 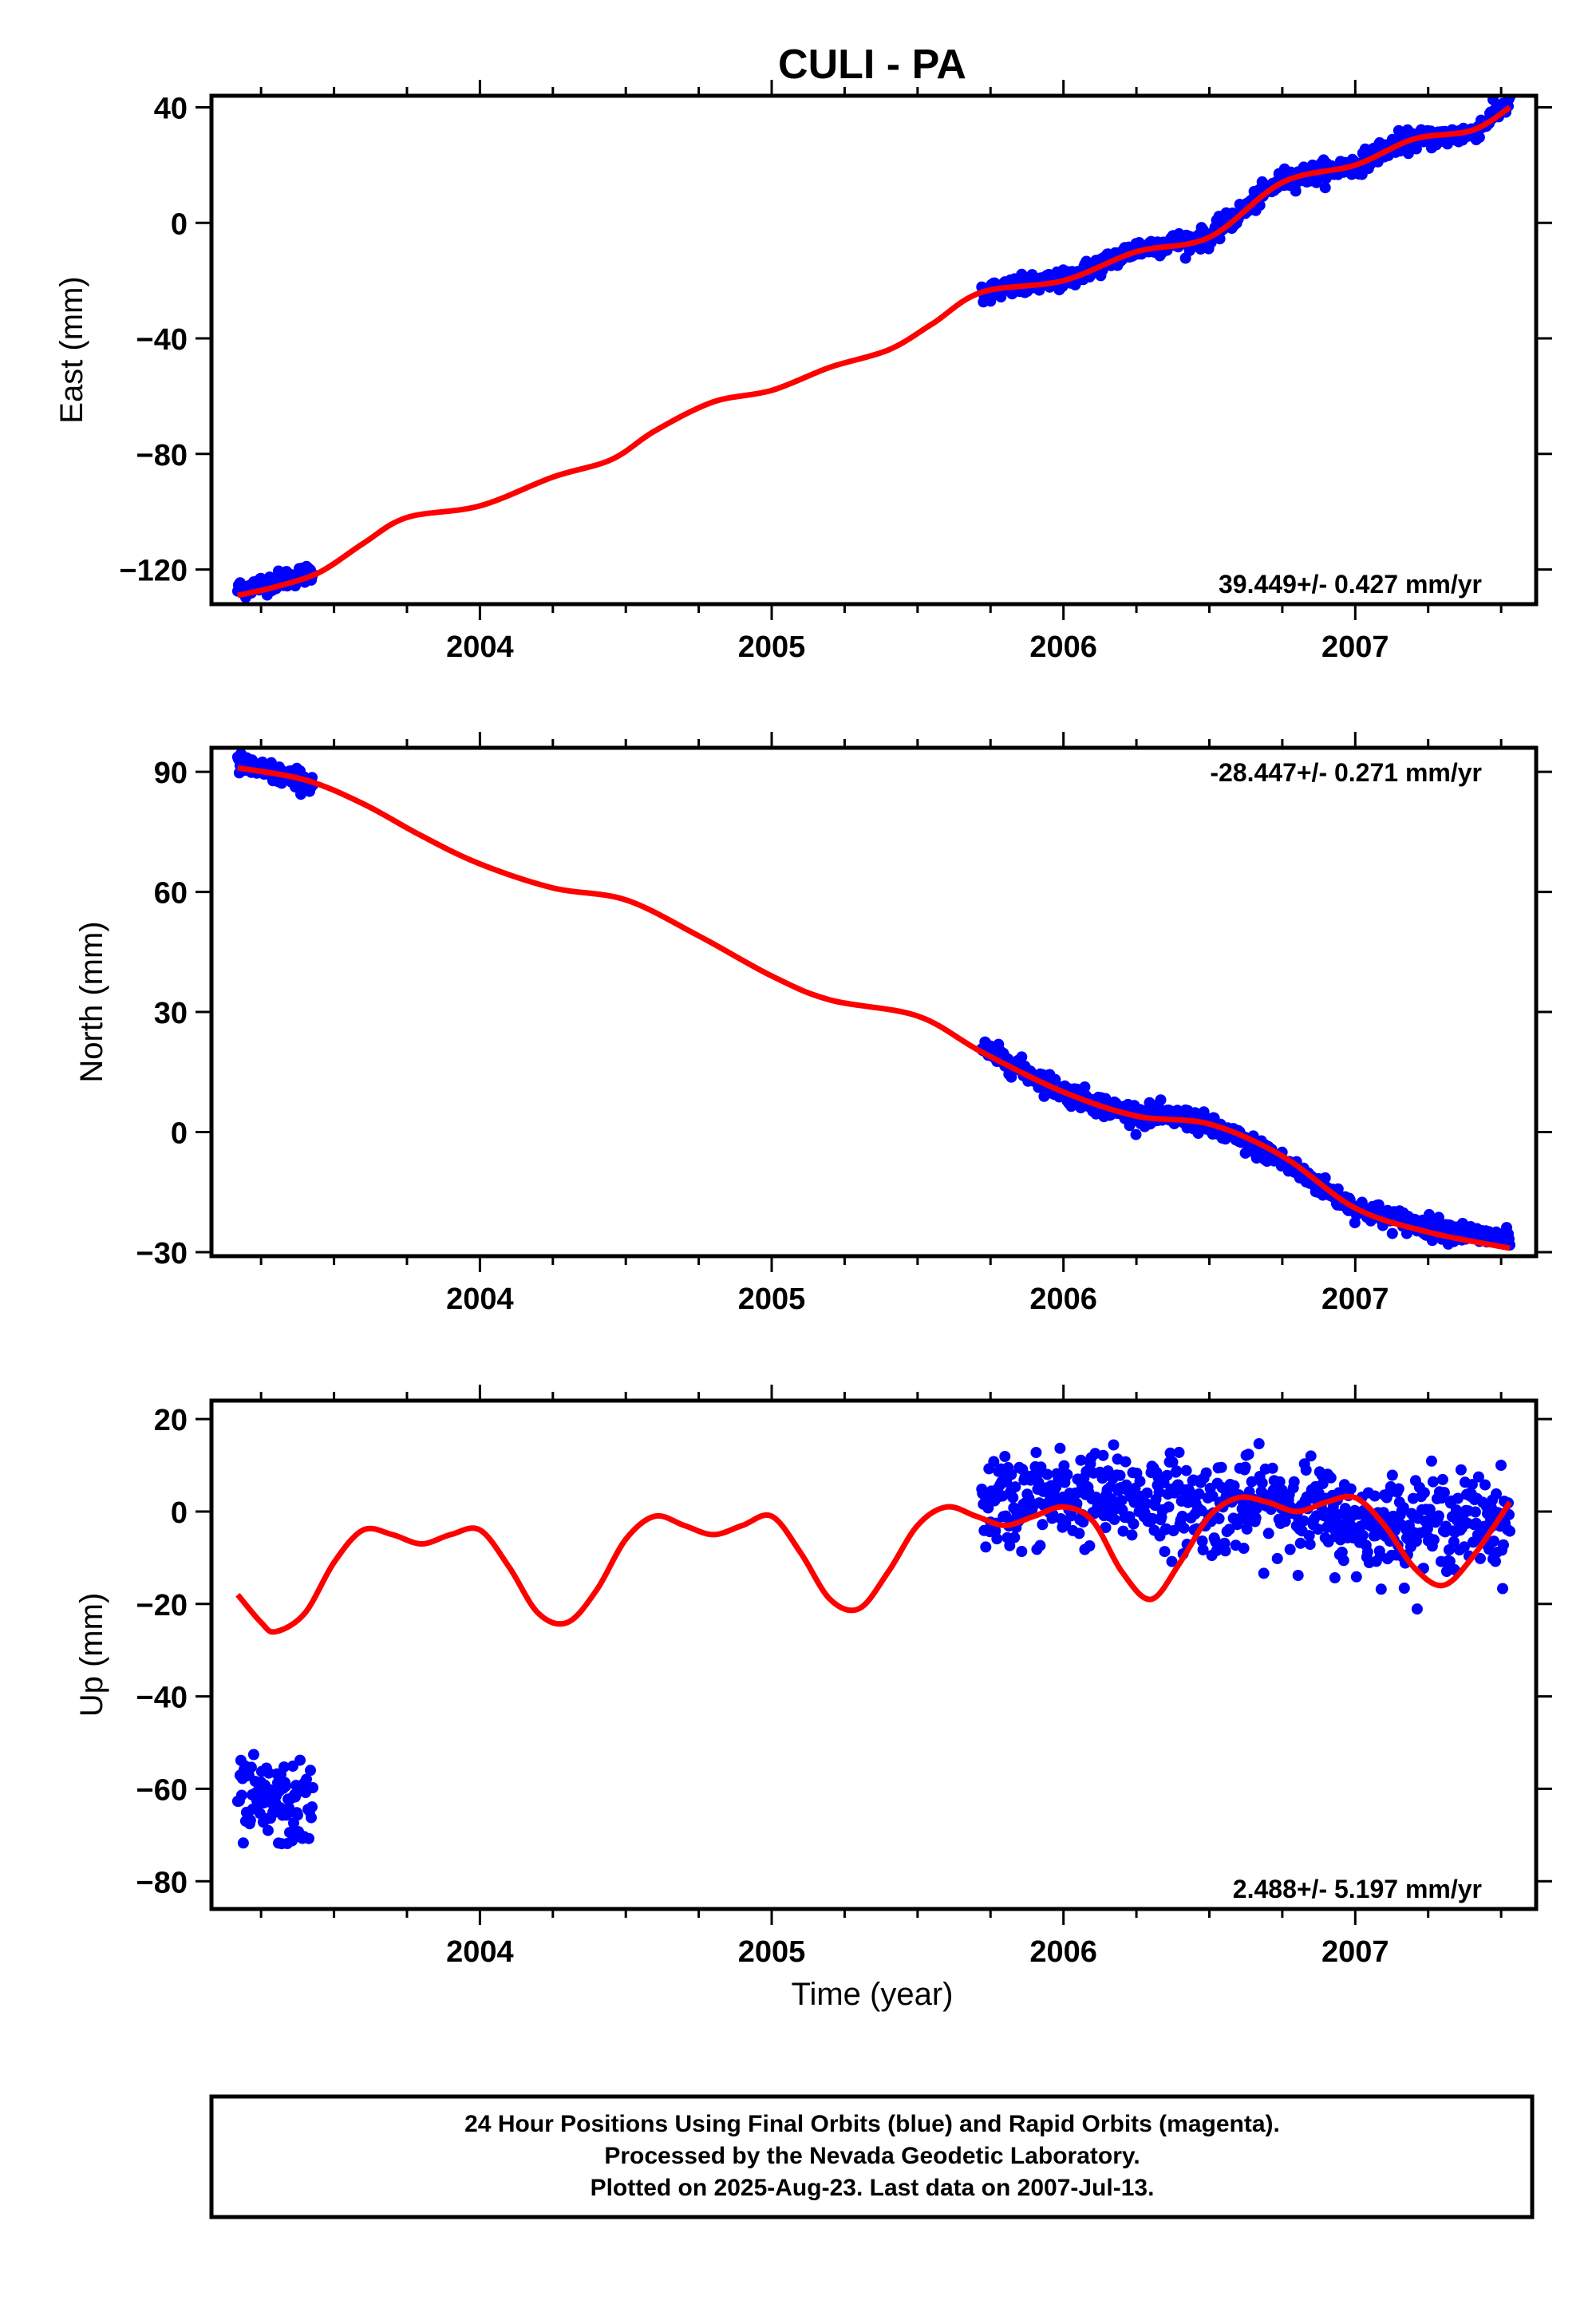 I want to click on y-tick-label: 40, so click(x=171, y=109).